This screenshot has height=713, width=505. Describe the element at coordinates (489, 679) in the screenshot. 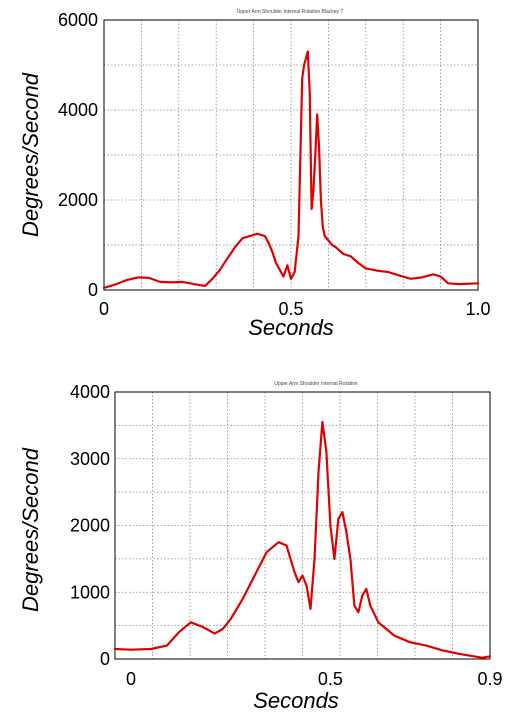

I see `x-tick-label: 0.9` at that location.